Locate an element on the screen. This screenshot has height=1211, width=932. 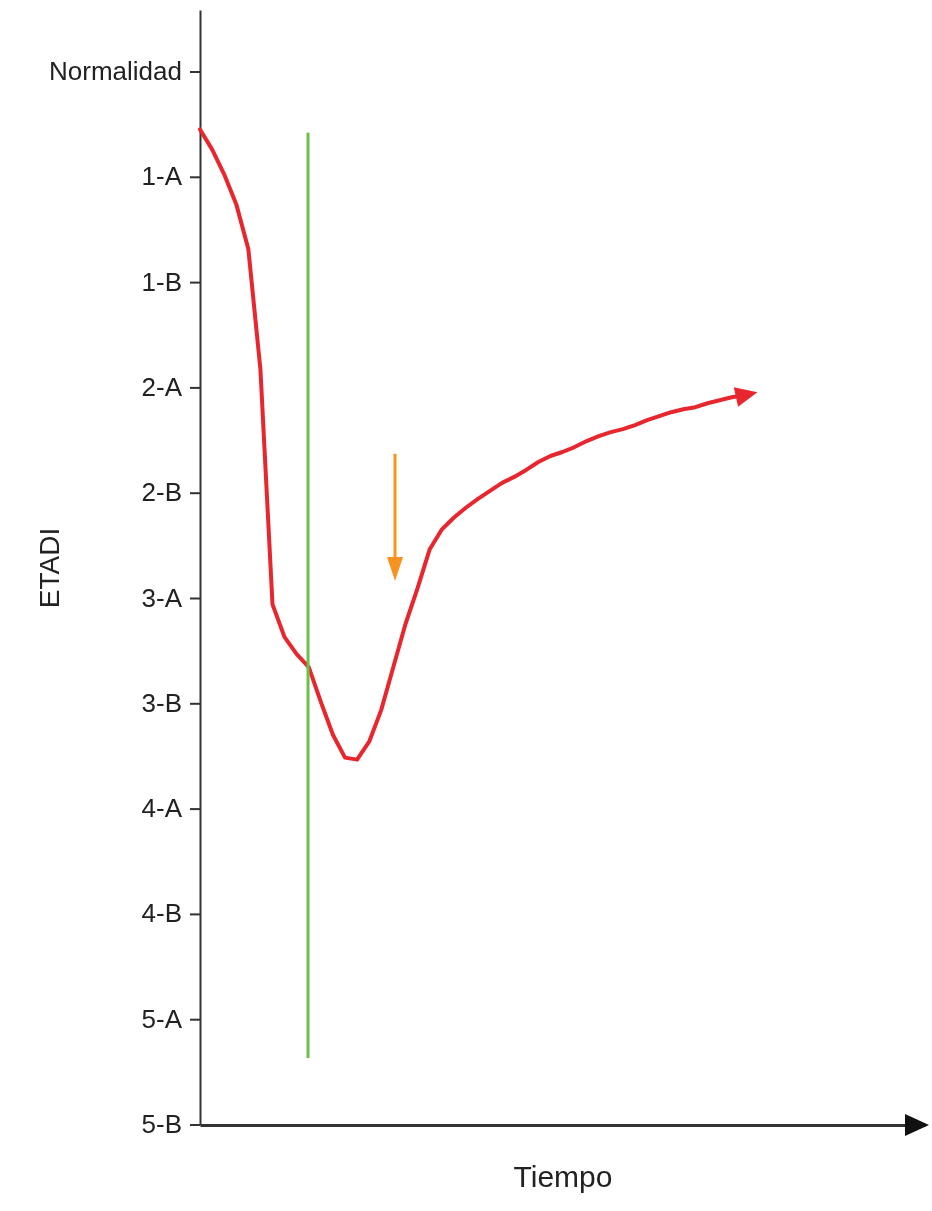
text: 3-A is located at coordinates (162, 597).